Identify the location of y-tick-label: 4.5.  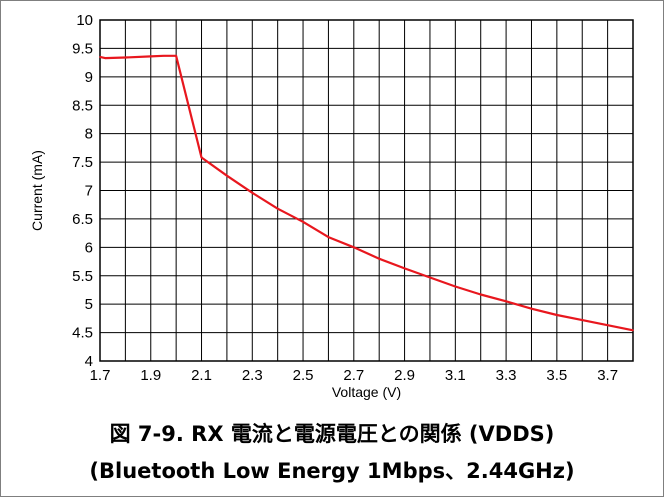
(82, 333).